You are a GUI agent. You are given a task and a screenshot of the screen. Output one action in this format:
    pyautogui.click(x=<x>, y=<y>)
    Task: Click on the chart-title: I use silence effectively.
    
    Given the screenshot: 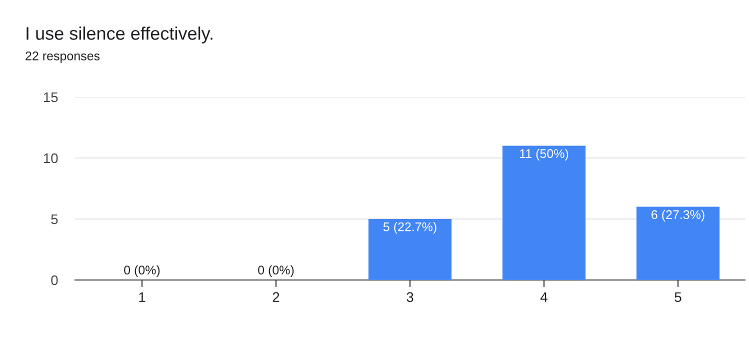 What is the action you would take?
    pyautogui.click(x=119, y=35)
    